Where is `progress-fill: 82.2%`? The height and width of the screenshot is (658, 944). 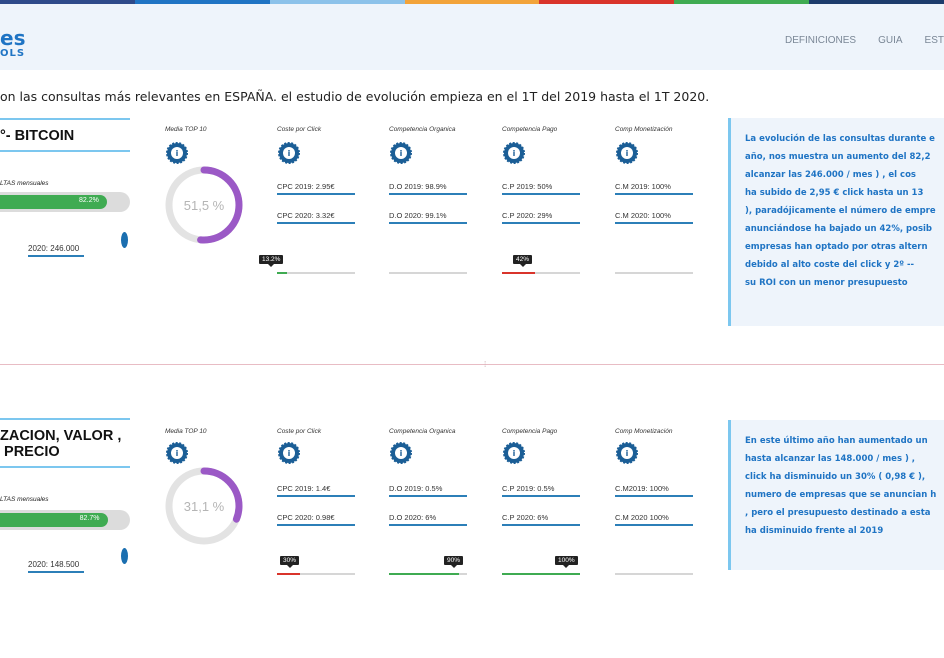
progress-fill: 82.2% is located at coordinates (53, 202).